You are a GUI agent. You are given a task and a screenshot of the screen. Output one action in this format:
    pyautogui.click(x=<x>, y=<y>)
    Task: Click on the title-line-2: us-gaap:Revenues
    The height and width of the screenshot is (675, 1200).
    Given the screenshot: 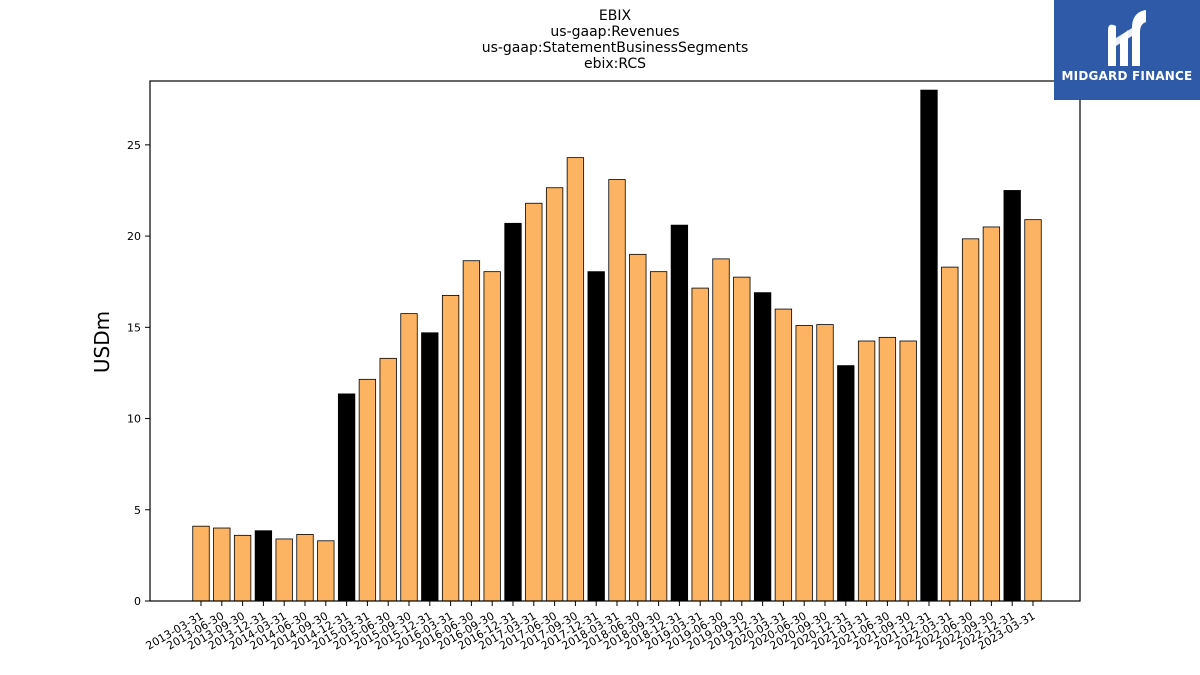 What is the action you would take?
    pyautogui.click(x=614, y=32)
    